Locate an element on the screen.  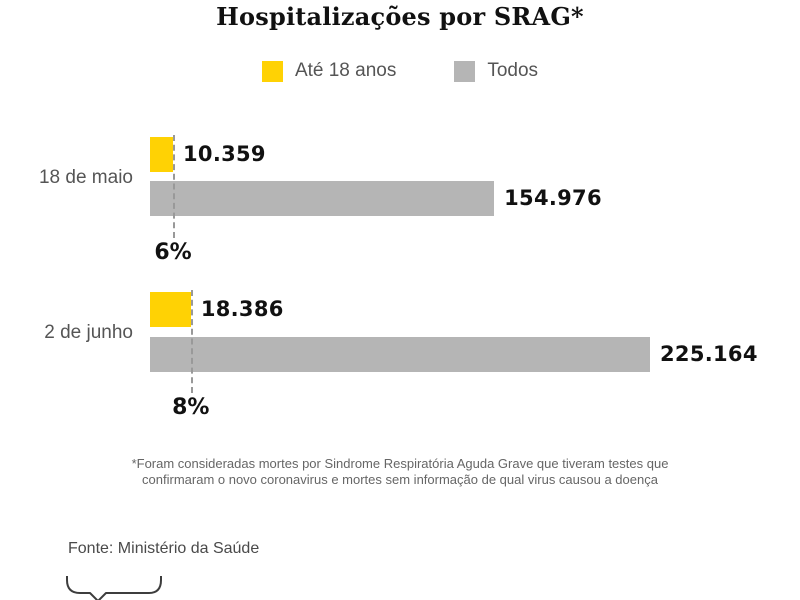
legend-label: Até 18 anos is located at coordinates (345, 70).